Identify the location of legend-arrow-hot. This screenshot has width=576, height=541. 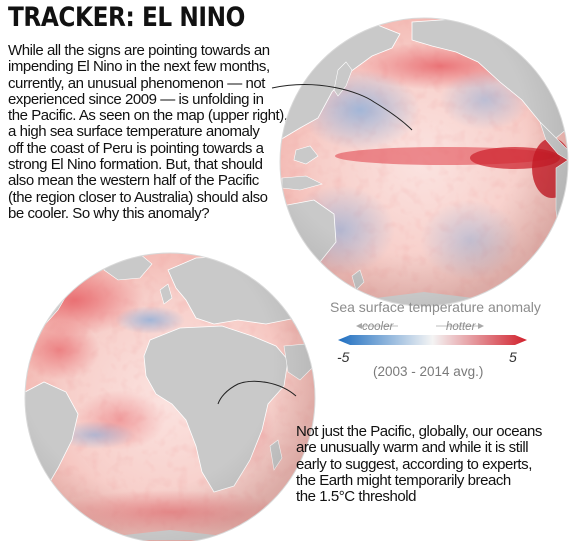
(481, 326).